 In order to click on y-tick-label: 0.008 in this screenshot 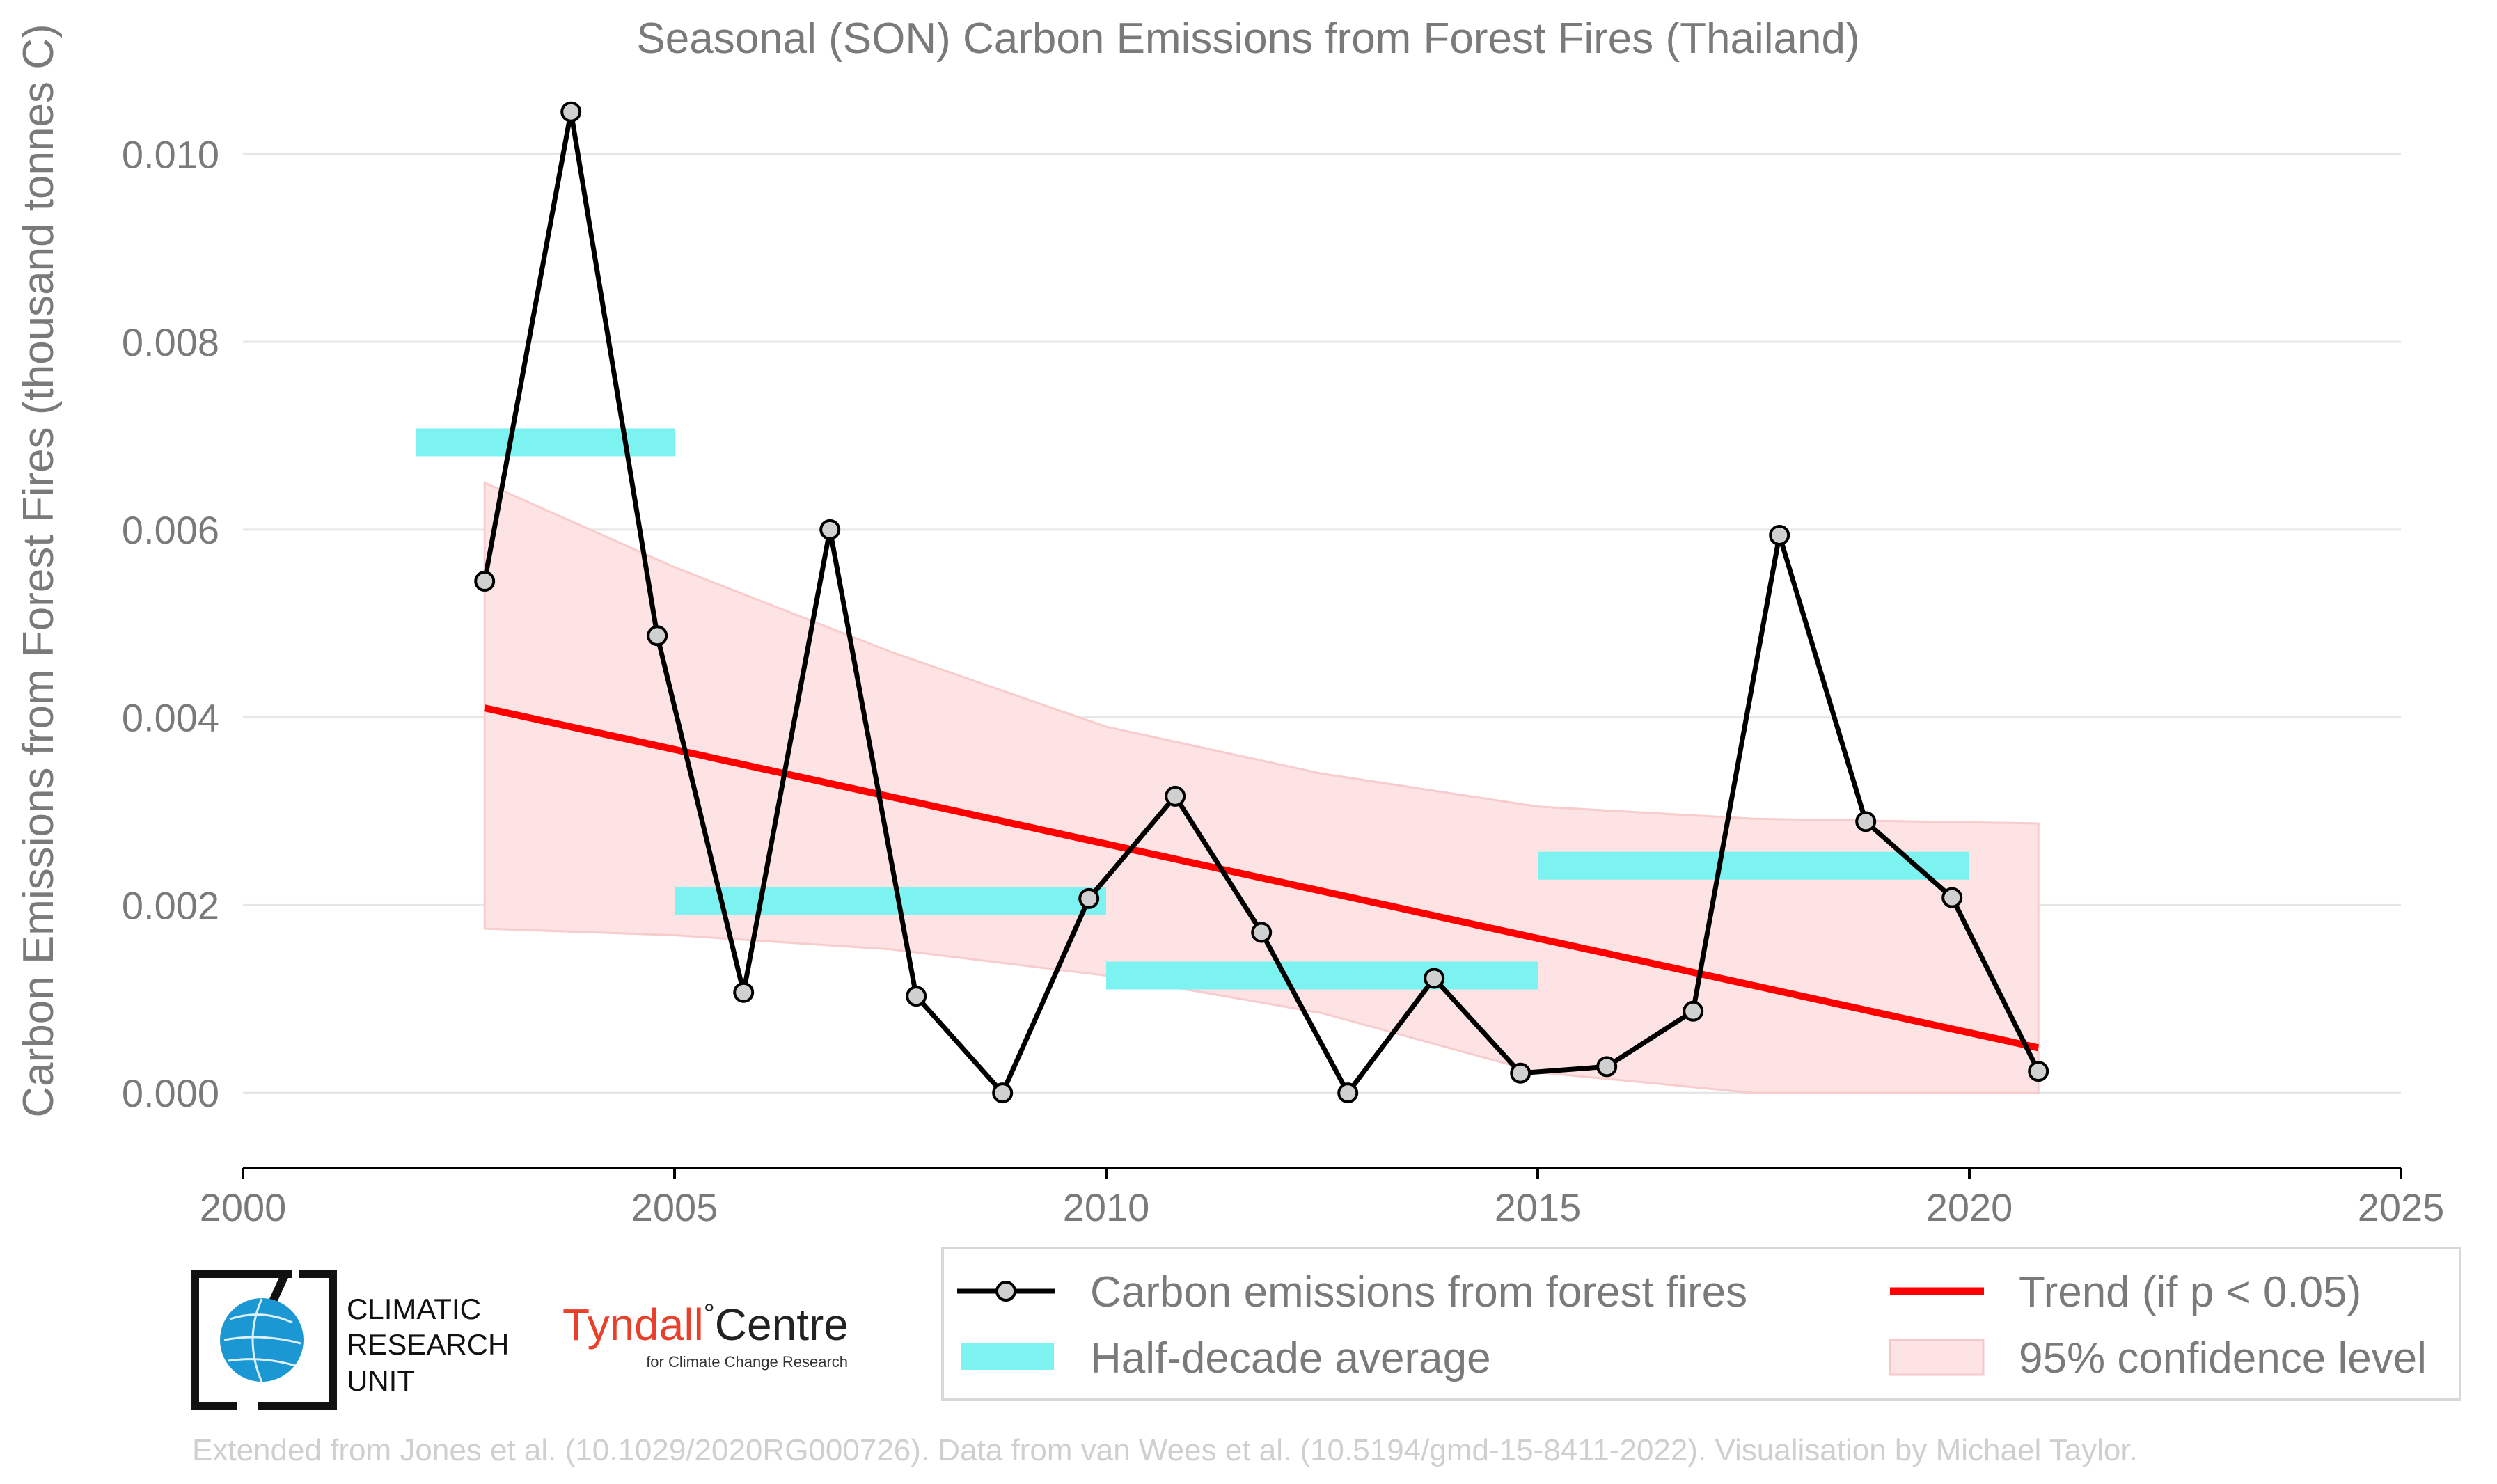, I will do `click(170, 342)`.